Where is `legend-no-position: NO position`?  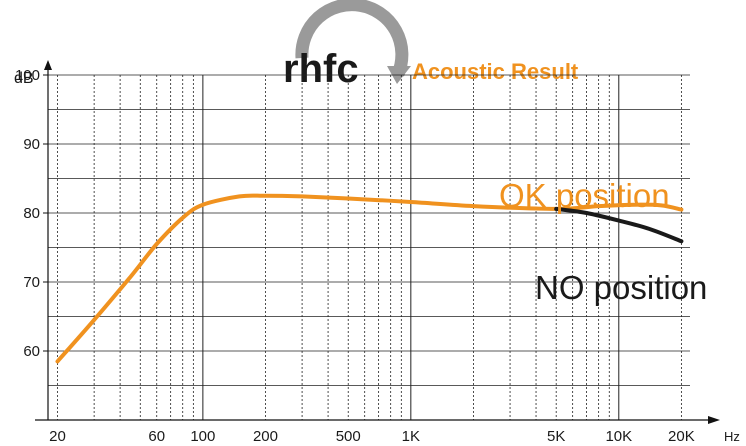 legend-no-position: NO position is located at coordinates (621, 287).